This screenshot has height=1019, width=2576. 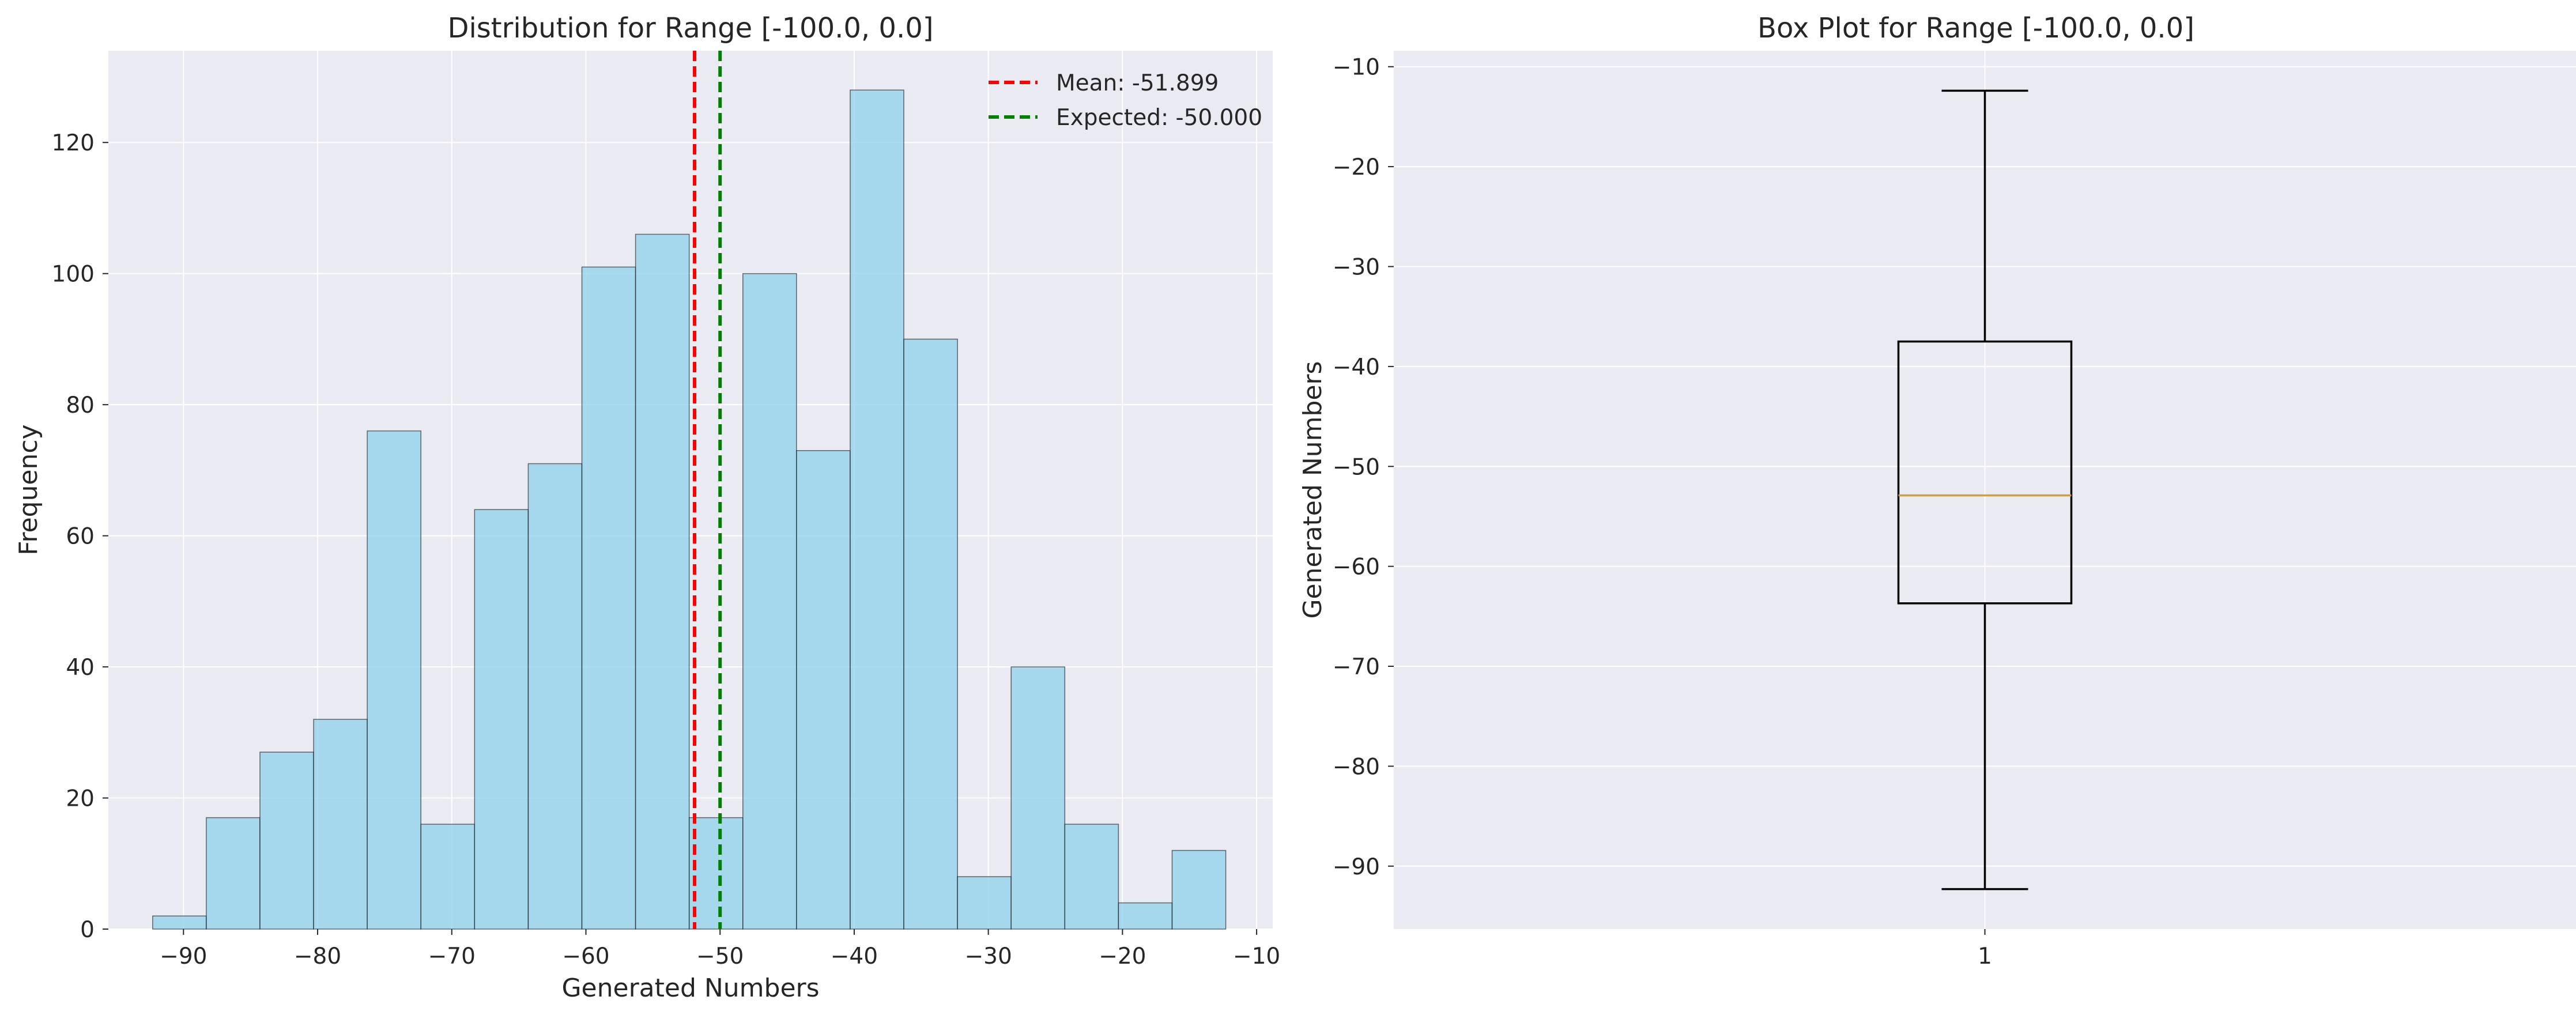 I want to click on boxplot-y-tick-label: −60, so click(x=1356, y=567).